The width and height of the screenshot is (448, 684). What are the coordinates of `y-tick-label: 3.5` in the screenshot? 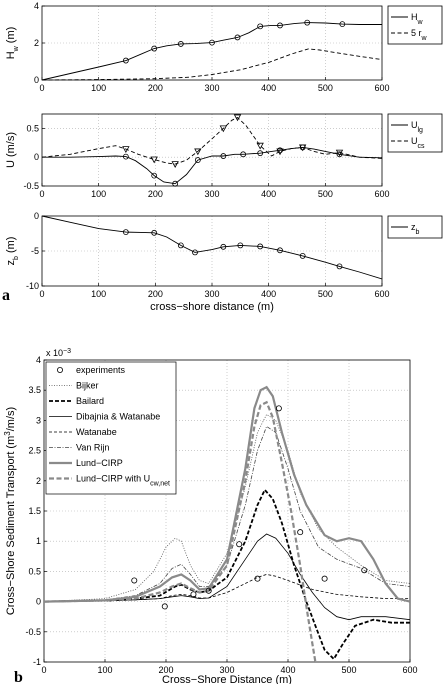 It's located at (34, 390).